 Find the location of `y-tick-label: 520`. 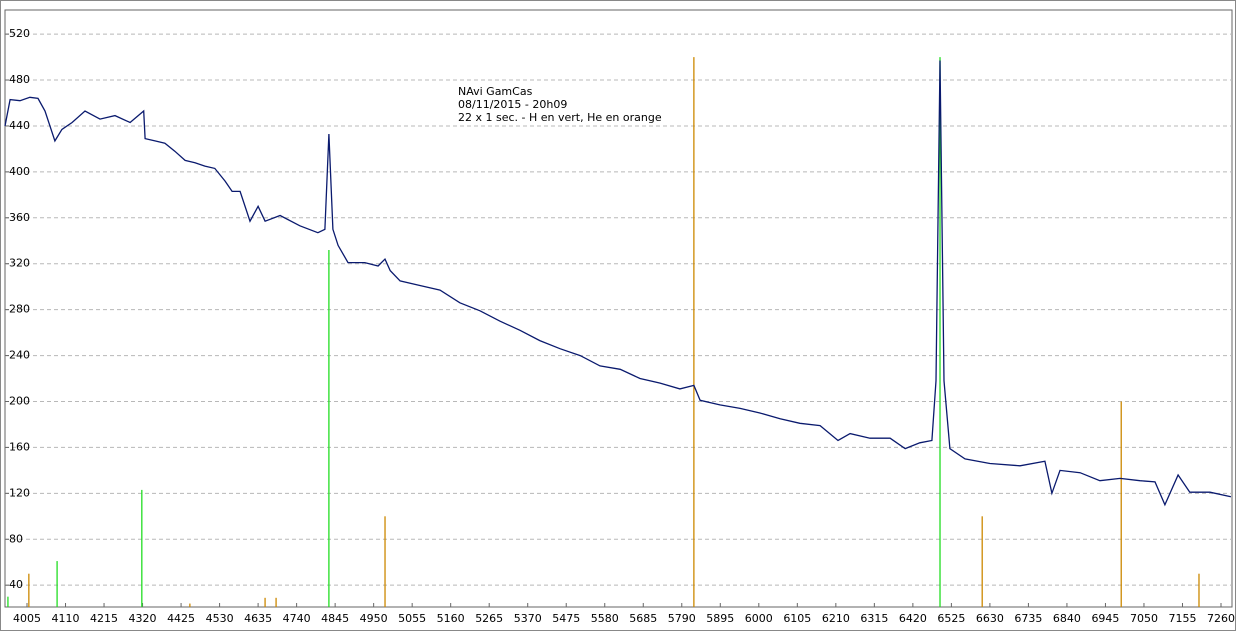

y-tick-label: 520 is located at coordinates (19, 33).